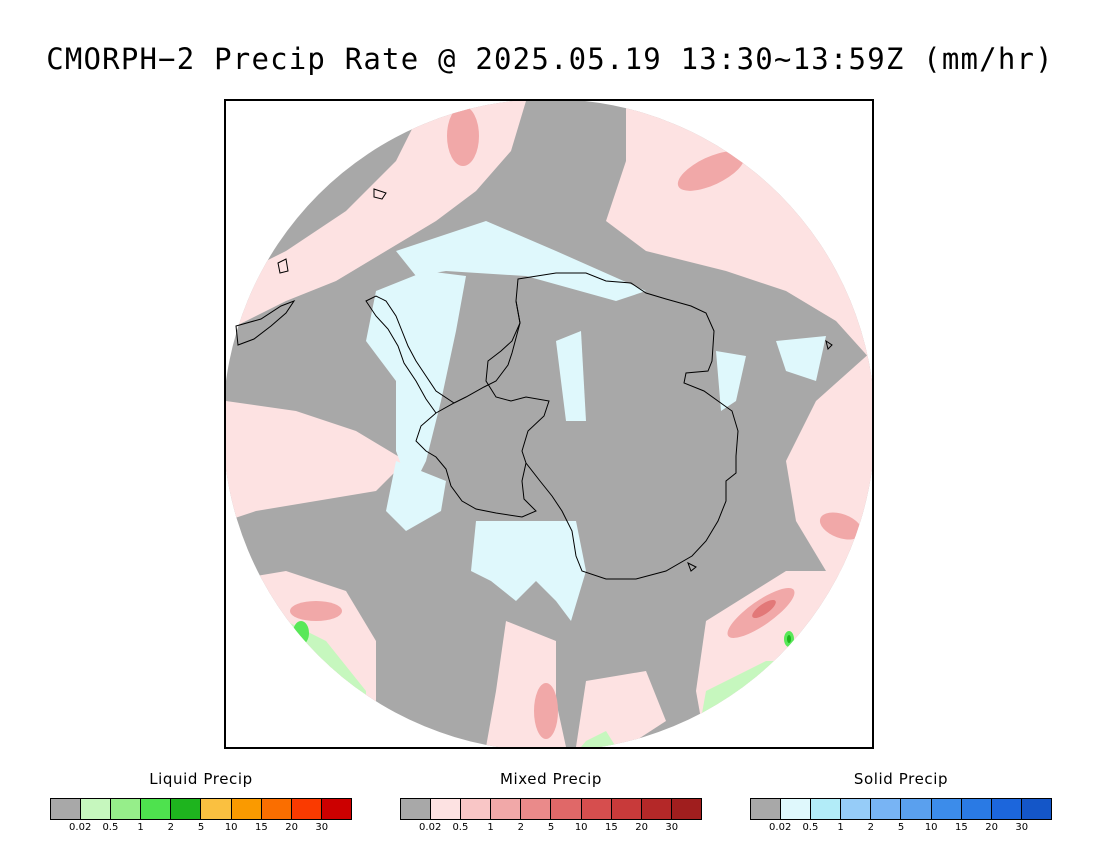 The image size is (1100, 850). I want to click on antarctica-east-coastline, so click(612, 426).